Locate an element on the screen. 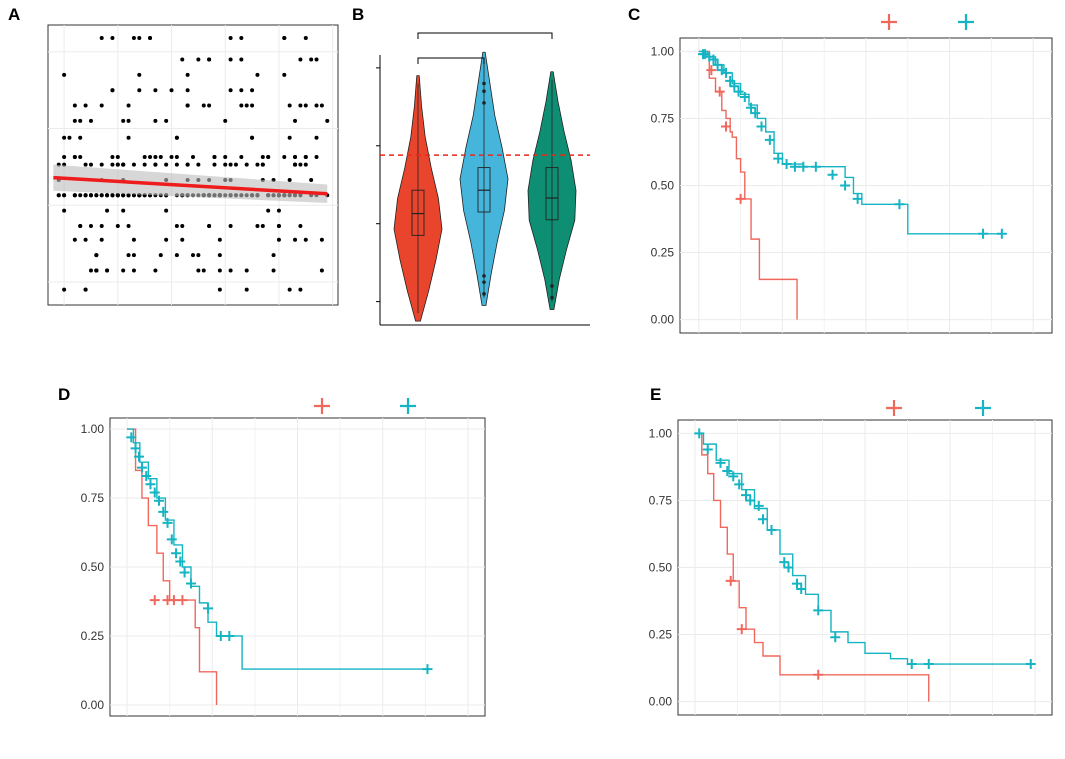 The height and width of the screenshot is (759, 1065). y-tick-label: 0.00 is located at coordinates (663, 320).